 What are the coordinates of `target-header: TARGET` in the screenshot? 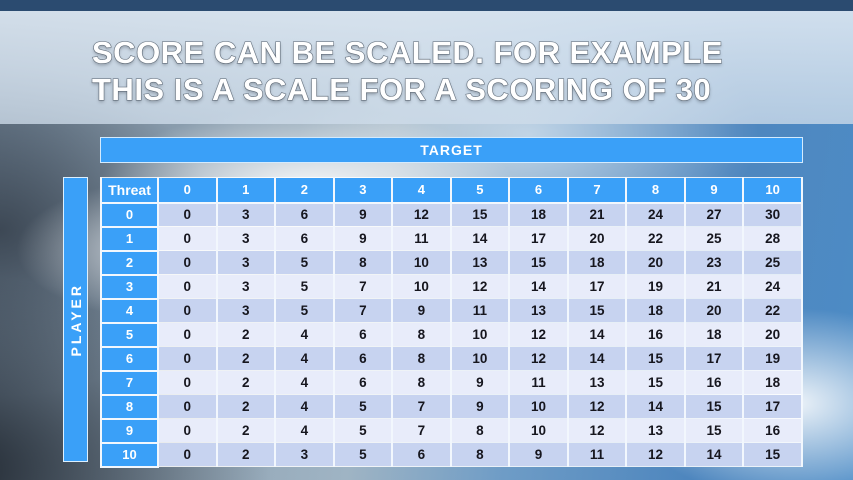 It's located at (451, 150).